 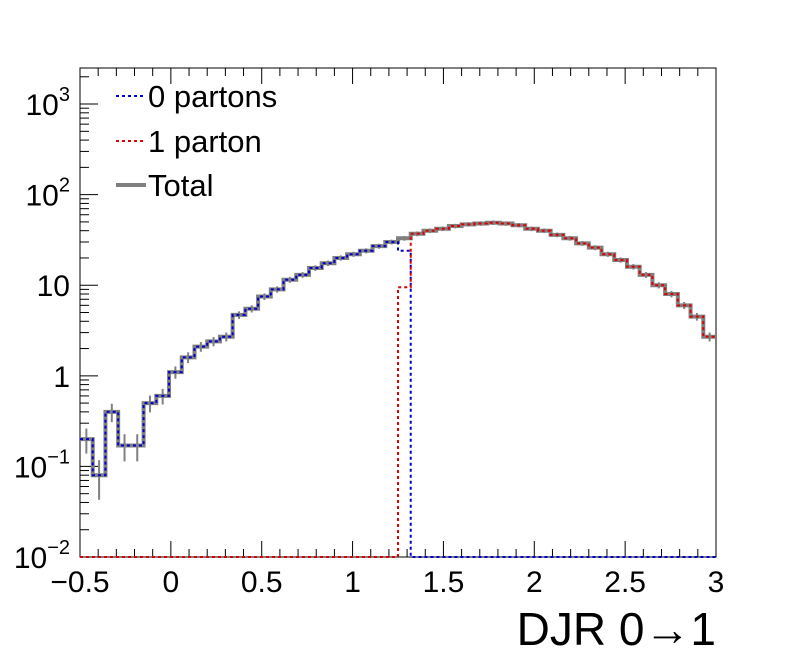 I want to click on x-tick-label: −0.5, so click(x=79, y=582).